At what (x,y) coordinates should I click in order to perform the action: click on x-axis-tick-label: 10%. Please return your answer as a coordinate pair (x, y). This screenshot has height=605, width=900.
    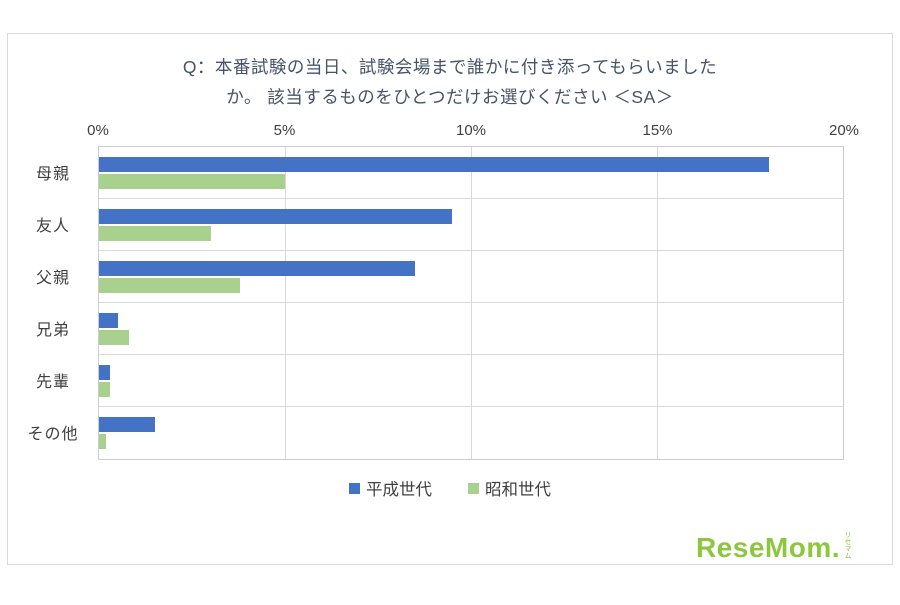
    Looking at the image, I should click on (471, 130).